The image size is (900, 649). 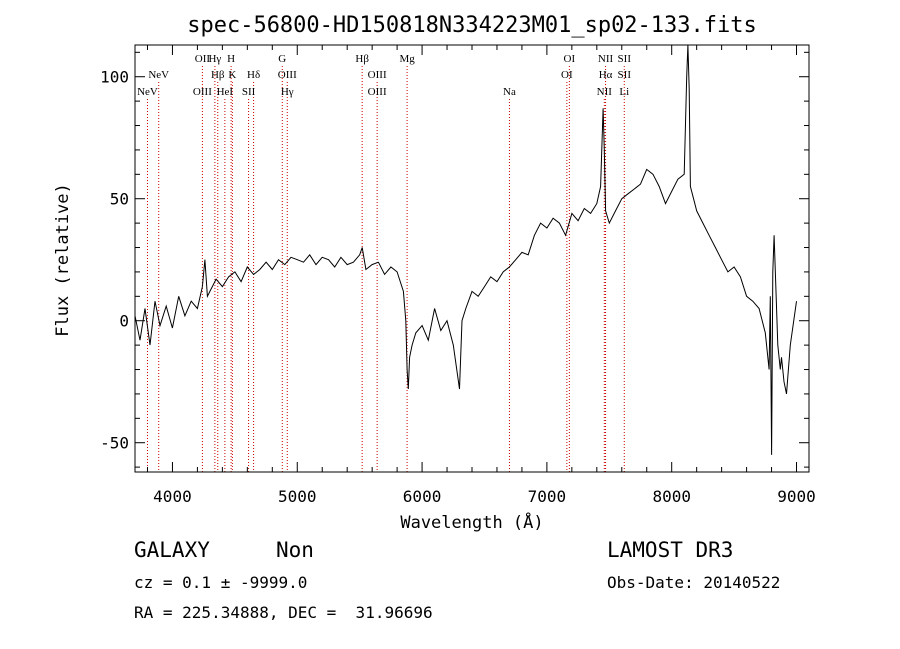 What do you see at coordinates (422, 496) in the screenshot?
I see `x-tick-label-2: 6000` at bounding box center [422, 496].